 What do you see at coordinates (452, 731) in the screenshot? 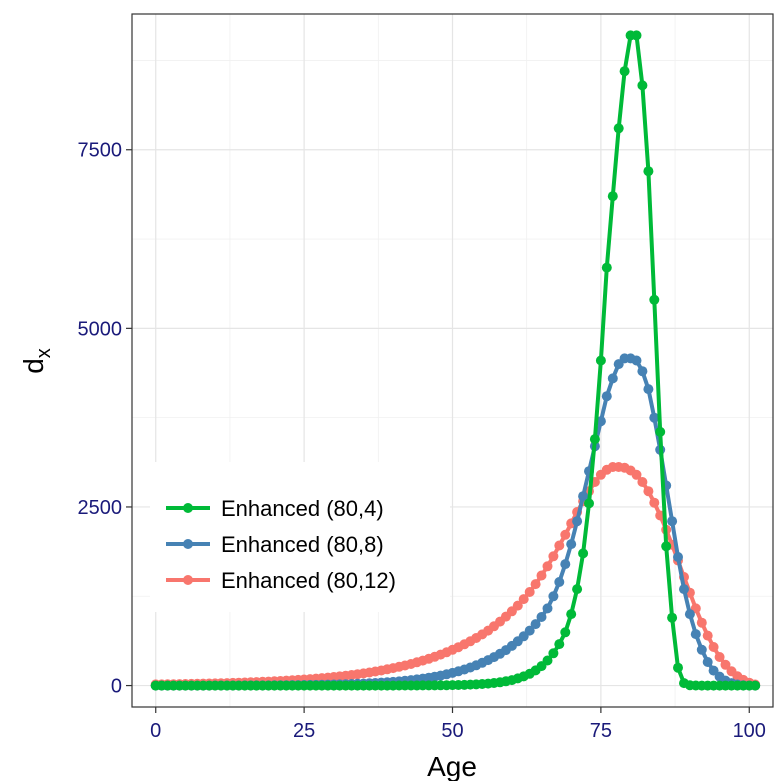
I see `x-tick-label: 50` at bounding box center [452, 731].